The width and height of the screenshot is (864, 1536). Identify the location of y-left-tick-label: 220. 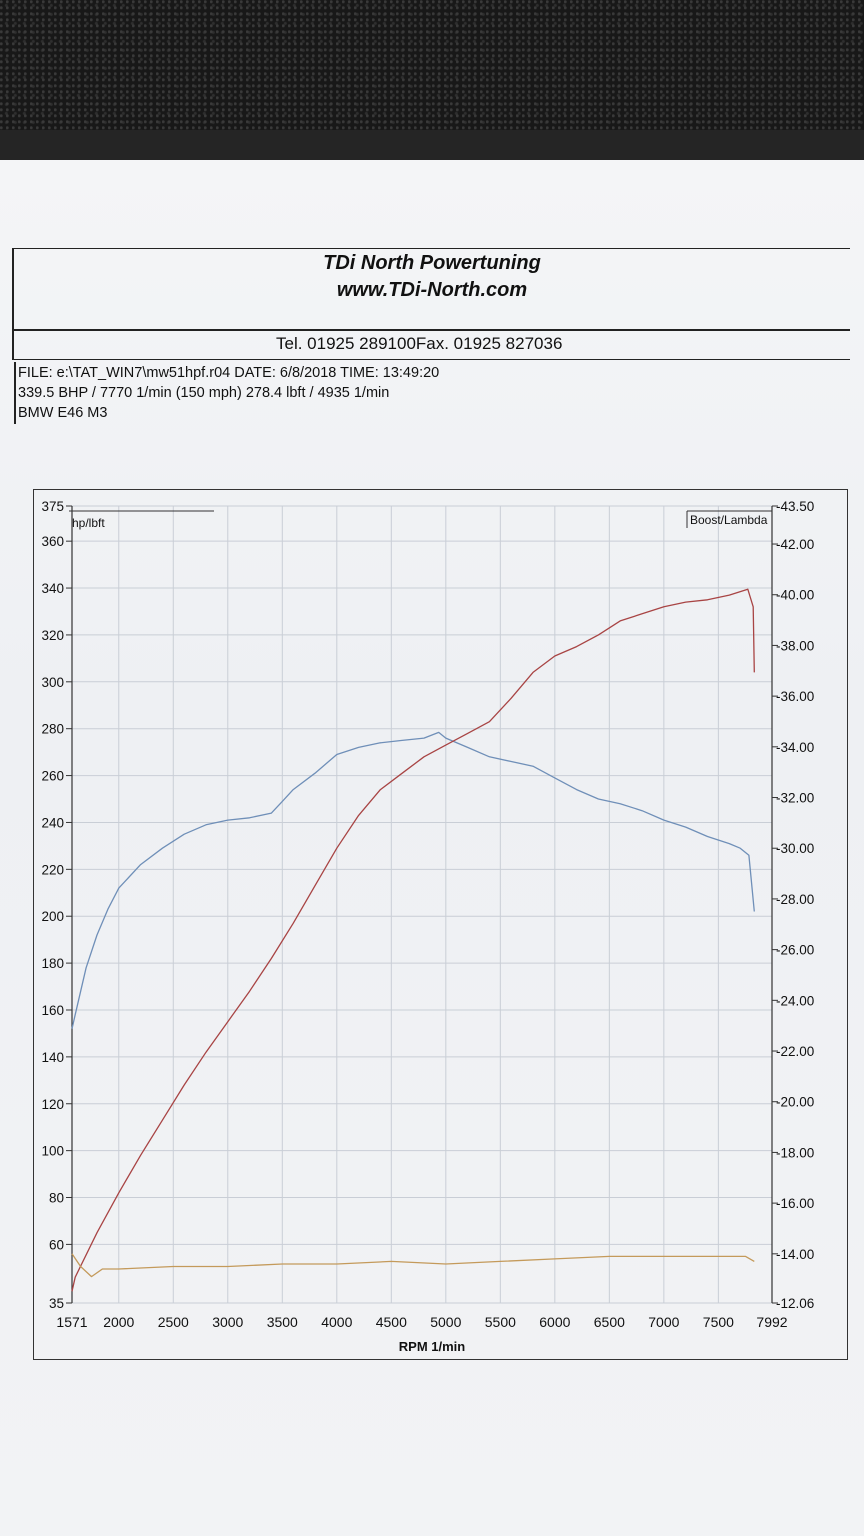
(52, 869).